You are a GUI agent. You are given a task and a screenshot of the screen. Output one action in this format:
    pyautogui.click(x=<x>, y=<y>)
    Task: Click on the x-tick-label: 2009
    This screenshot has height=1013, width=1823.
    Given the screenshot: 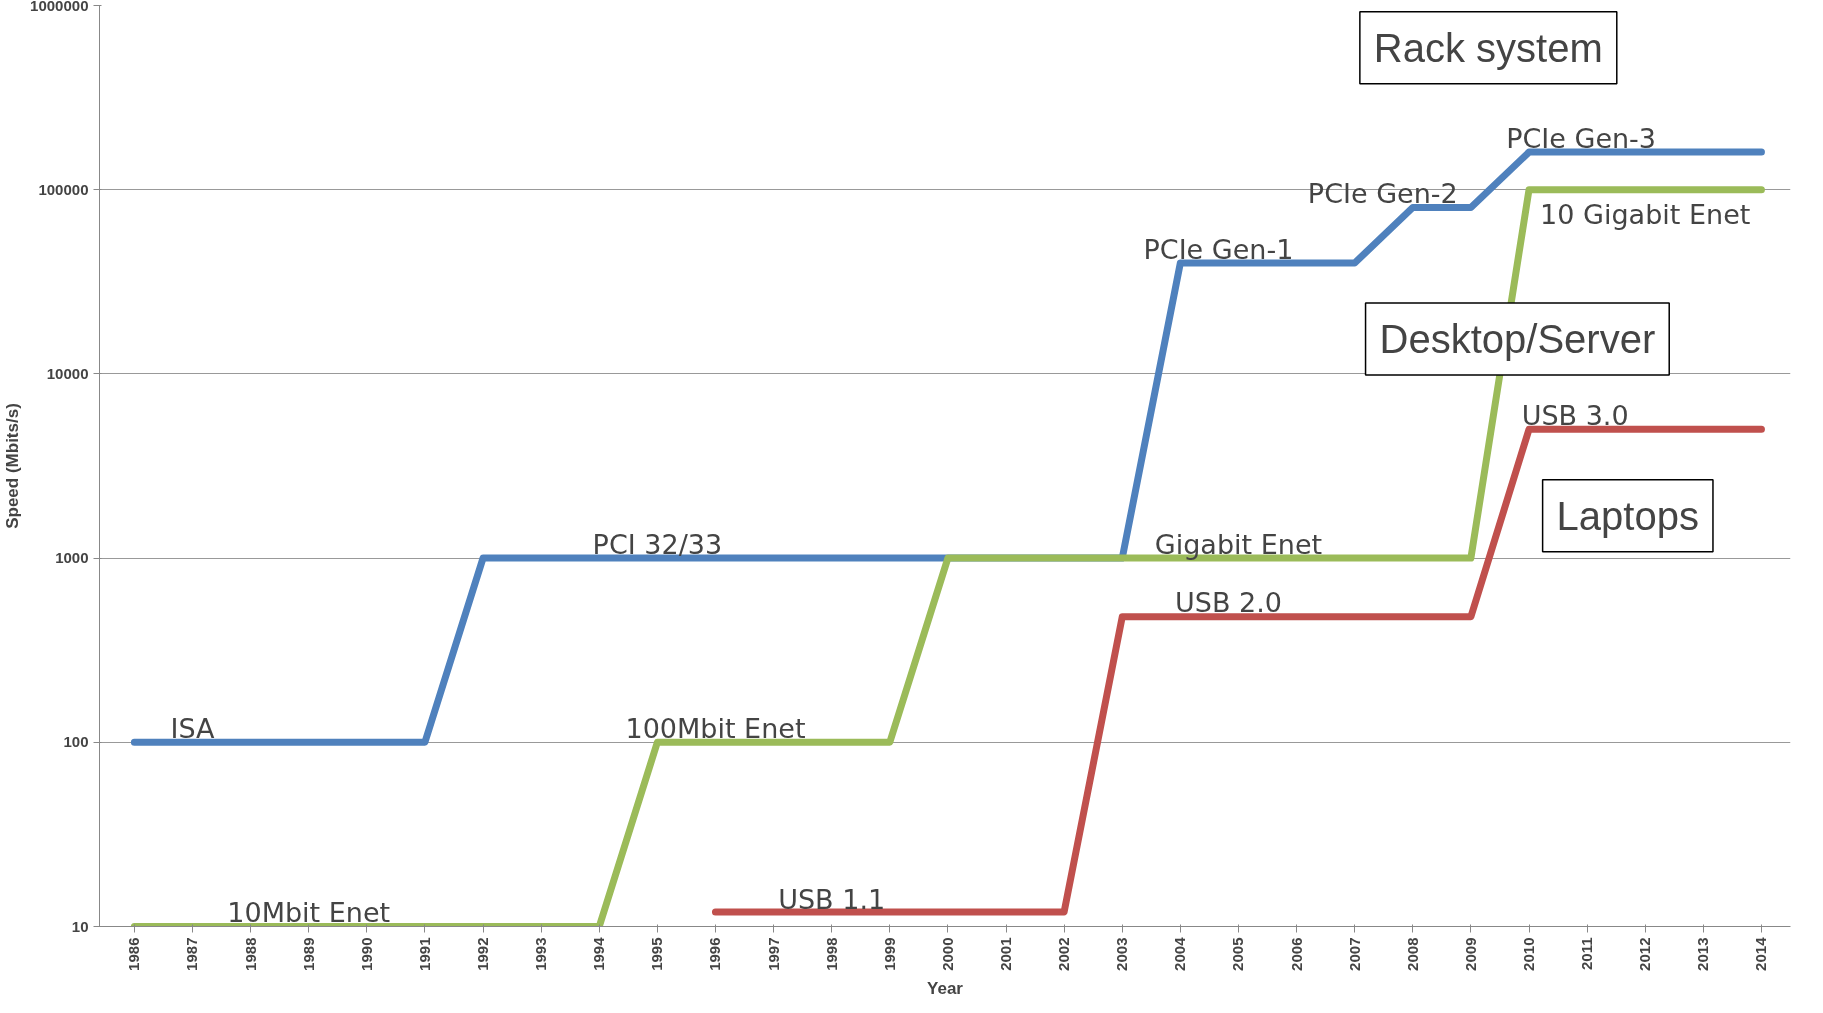 What is the action you would take?
    pyautogui.click(x=1470, y=954)
    